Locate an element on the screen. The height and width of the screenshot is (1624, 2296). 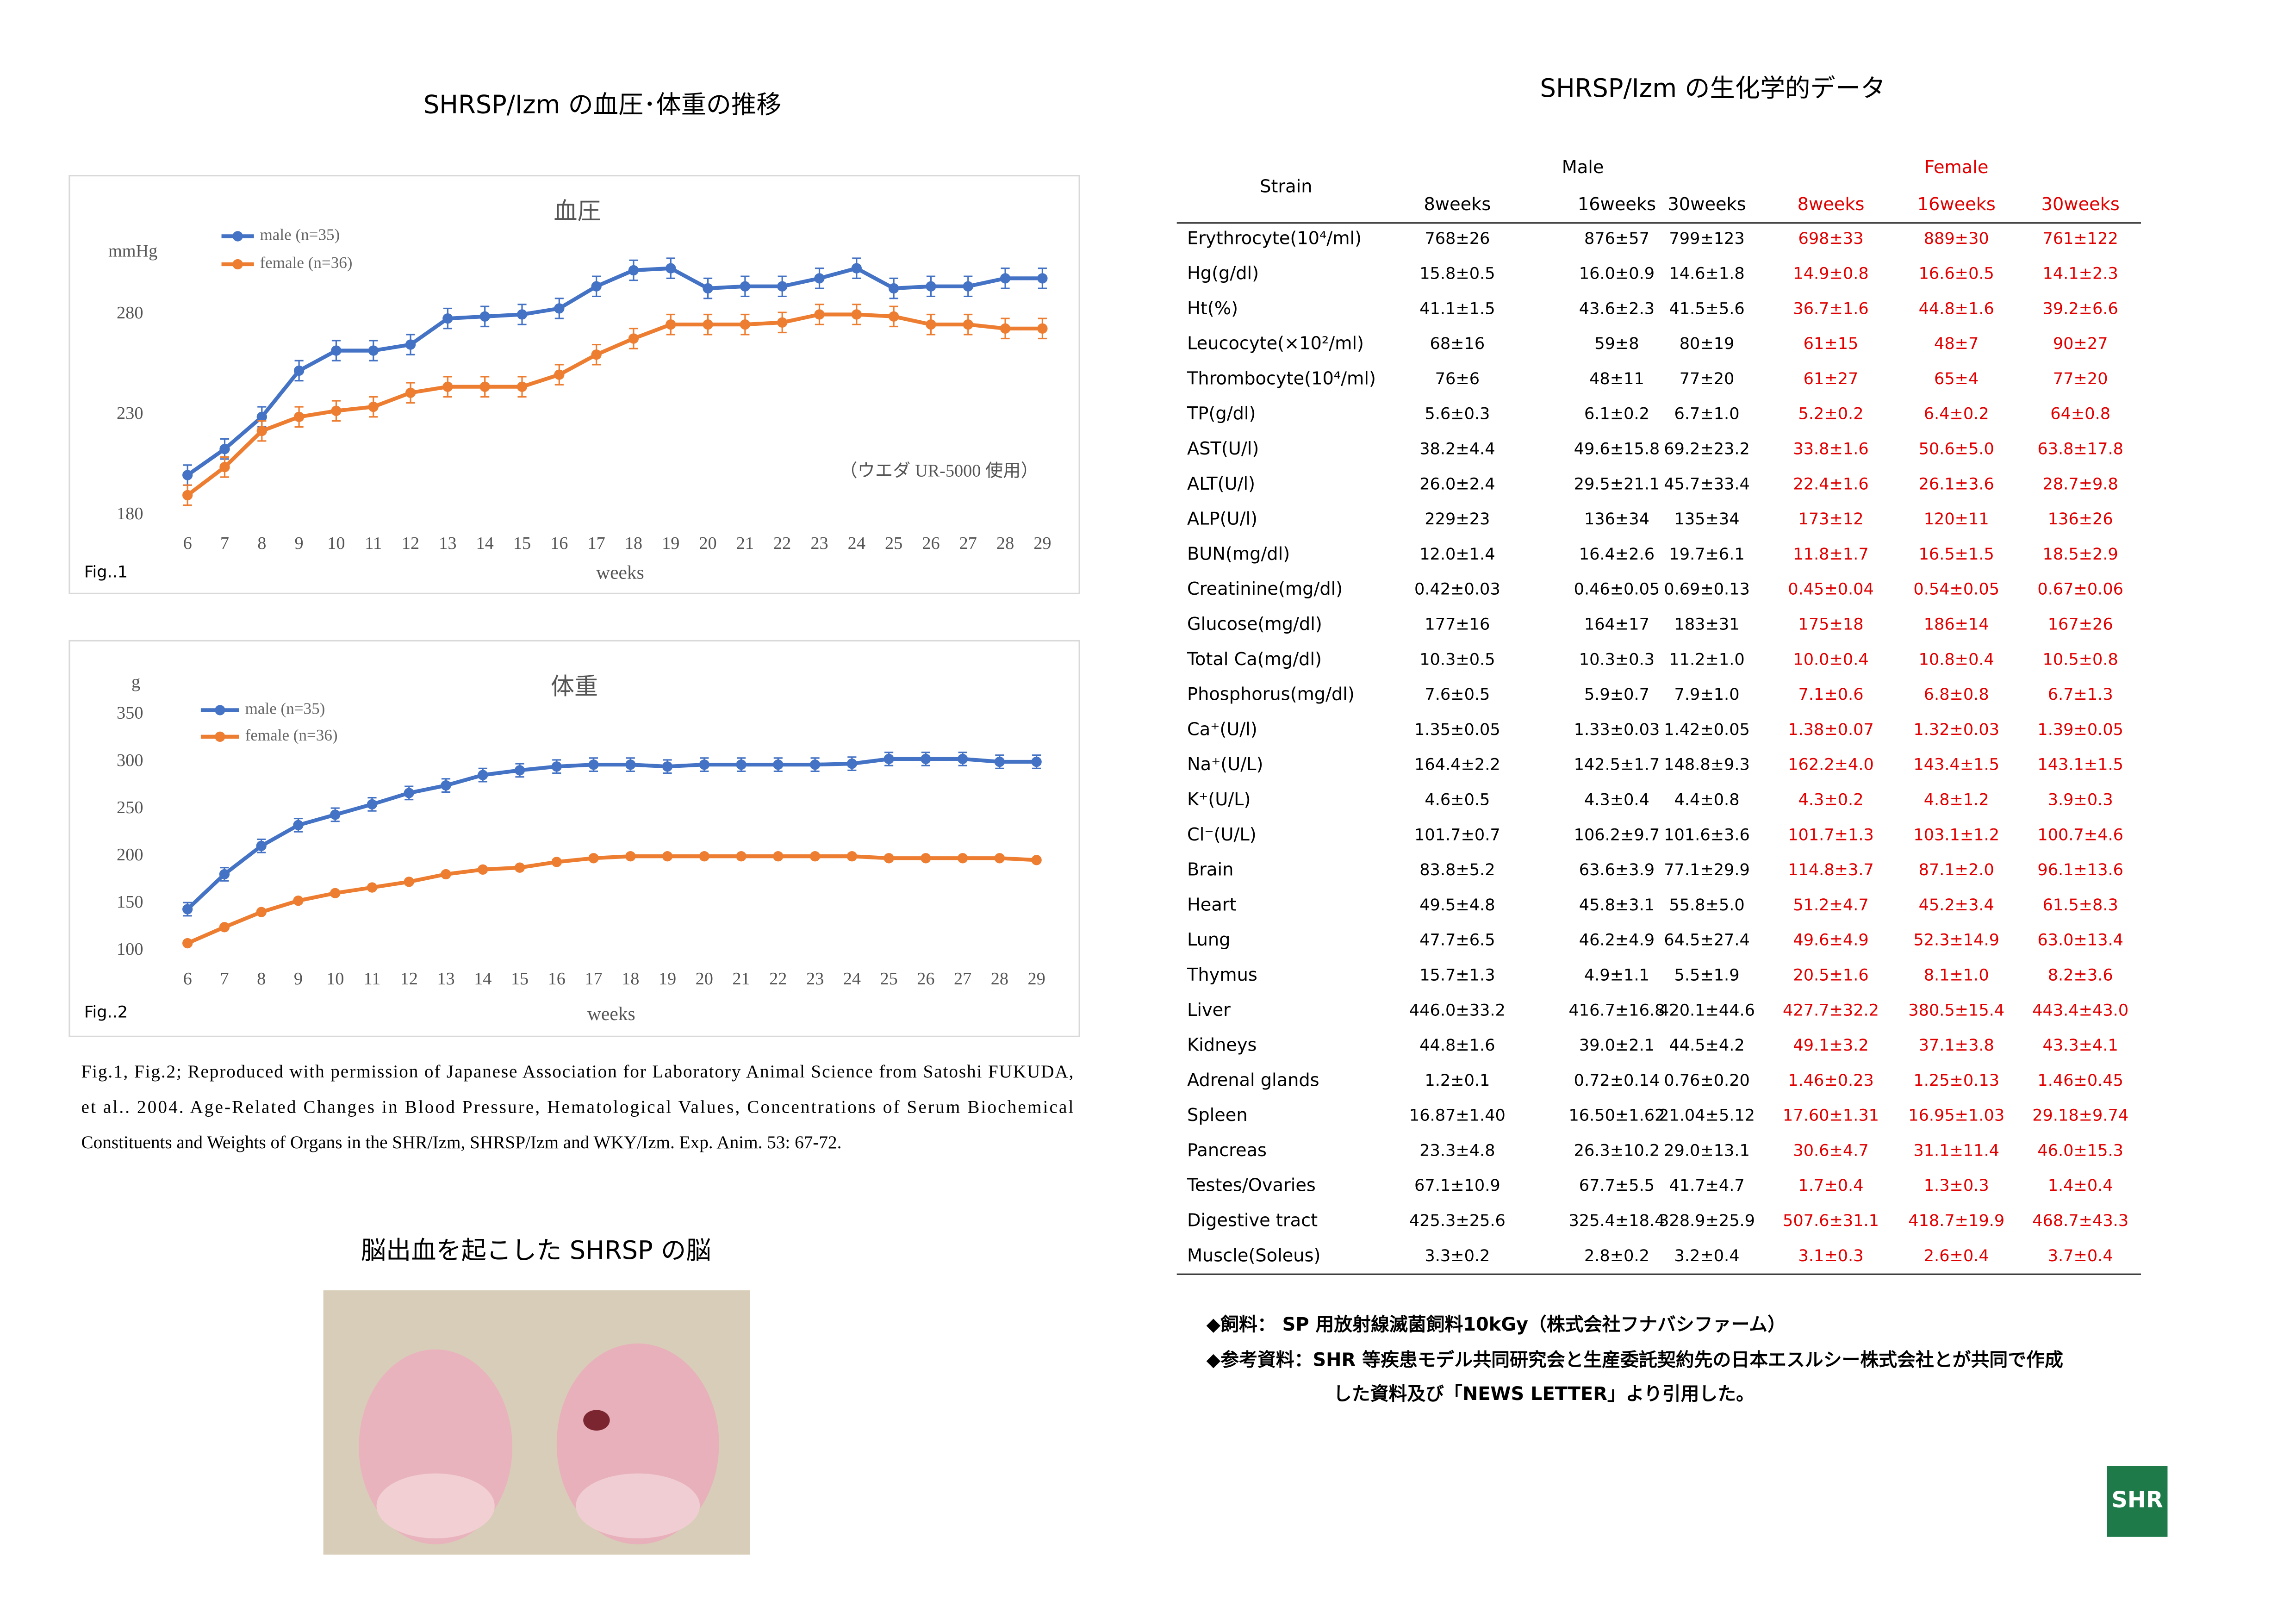
row-label: Kidneys is located at coordinates (1222, 1045).